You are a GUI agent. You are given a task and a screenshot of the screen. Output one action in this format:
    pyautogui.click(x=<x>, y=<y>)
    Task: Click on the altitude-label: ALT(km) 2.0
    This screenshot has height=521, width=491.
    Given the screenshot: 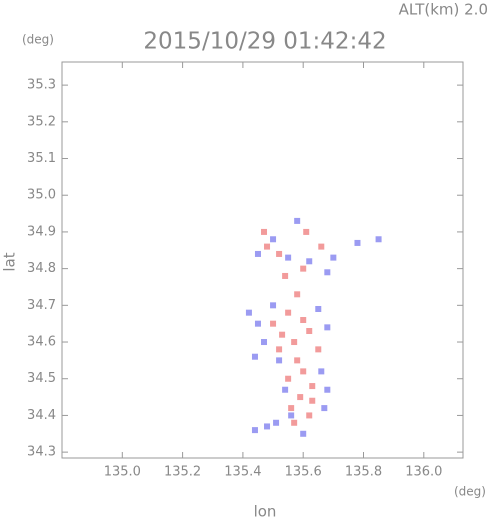 What is the action you would take?
    pyautogui.click(x=443, y=10)
    